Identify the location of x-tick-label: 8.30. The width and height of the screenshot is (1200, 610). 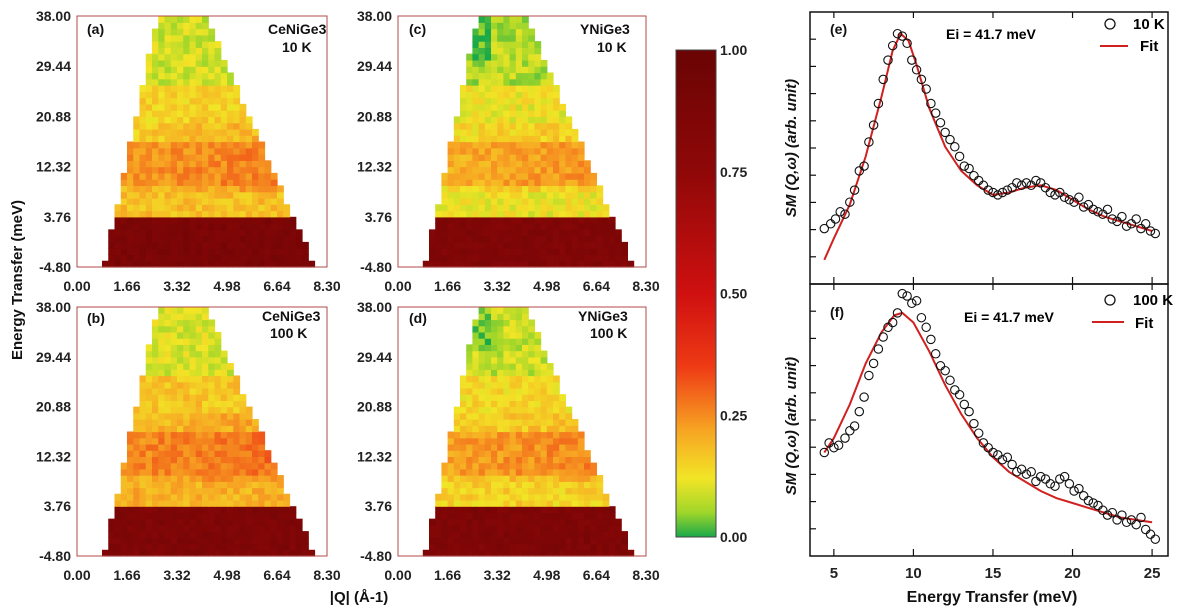
(645, 286).